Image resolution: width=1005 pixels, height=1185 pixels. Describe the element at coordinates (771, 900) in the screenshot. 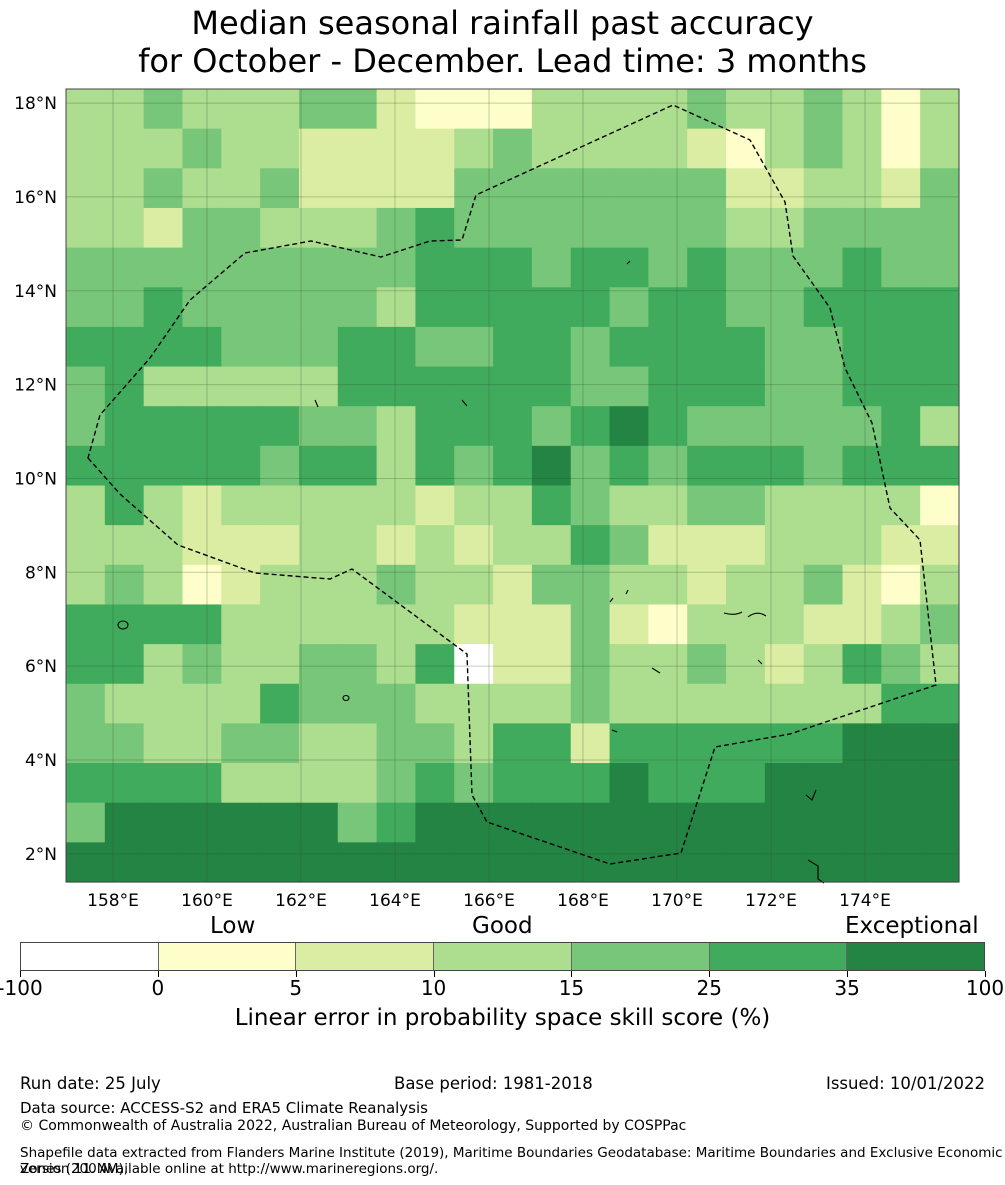

I see `lon-tick-label: 172°E` at that location.